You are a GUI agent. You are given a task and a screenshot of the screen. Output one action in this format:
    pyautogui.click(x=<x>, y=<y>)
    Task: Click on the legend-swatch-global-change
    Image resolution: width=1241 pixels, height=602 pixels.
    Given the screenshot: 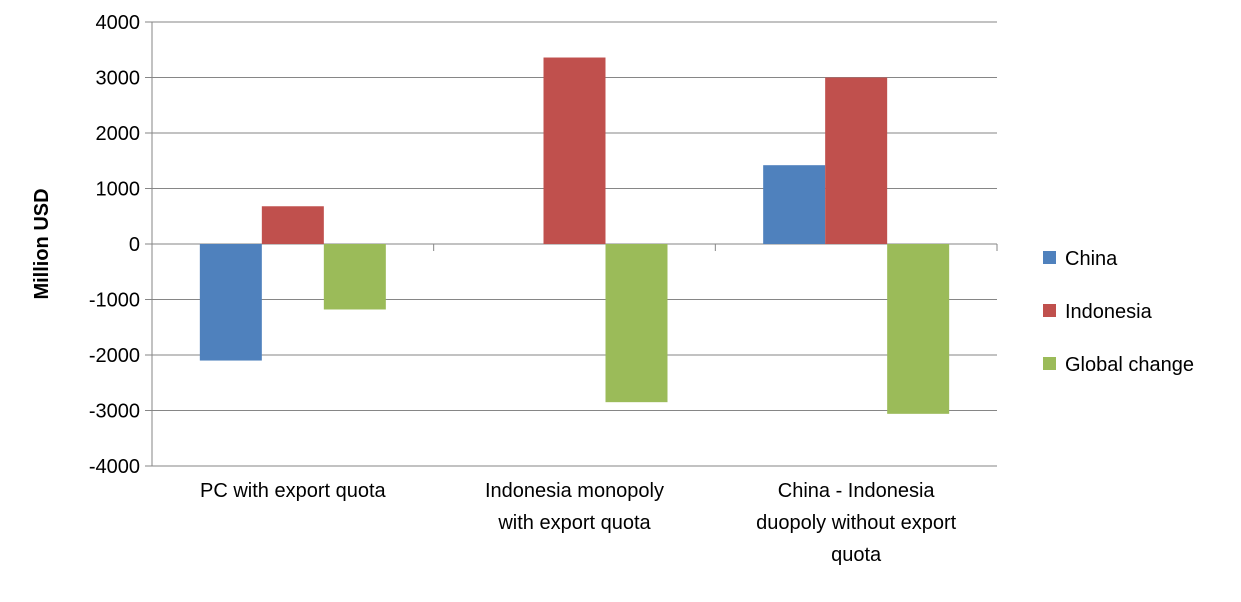 What is the action you would take?
    pyautogui.click(x=1049, y=363)
    